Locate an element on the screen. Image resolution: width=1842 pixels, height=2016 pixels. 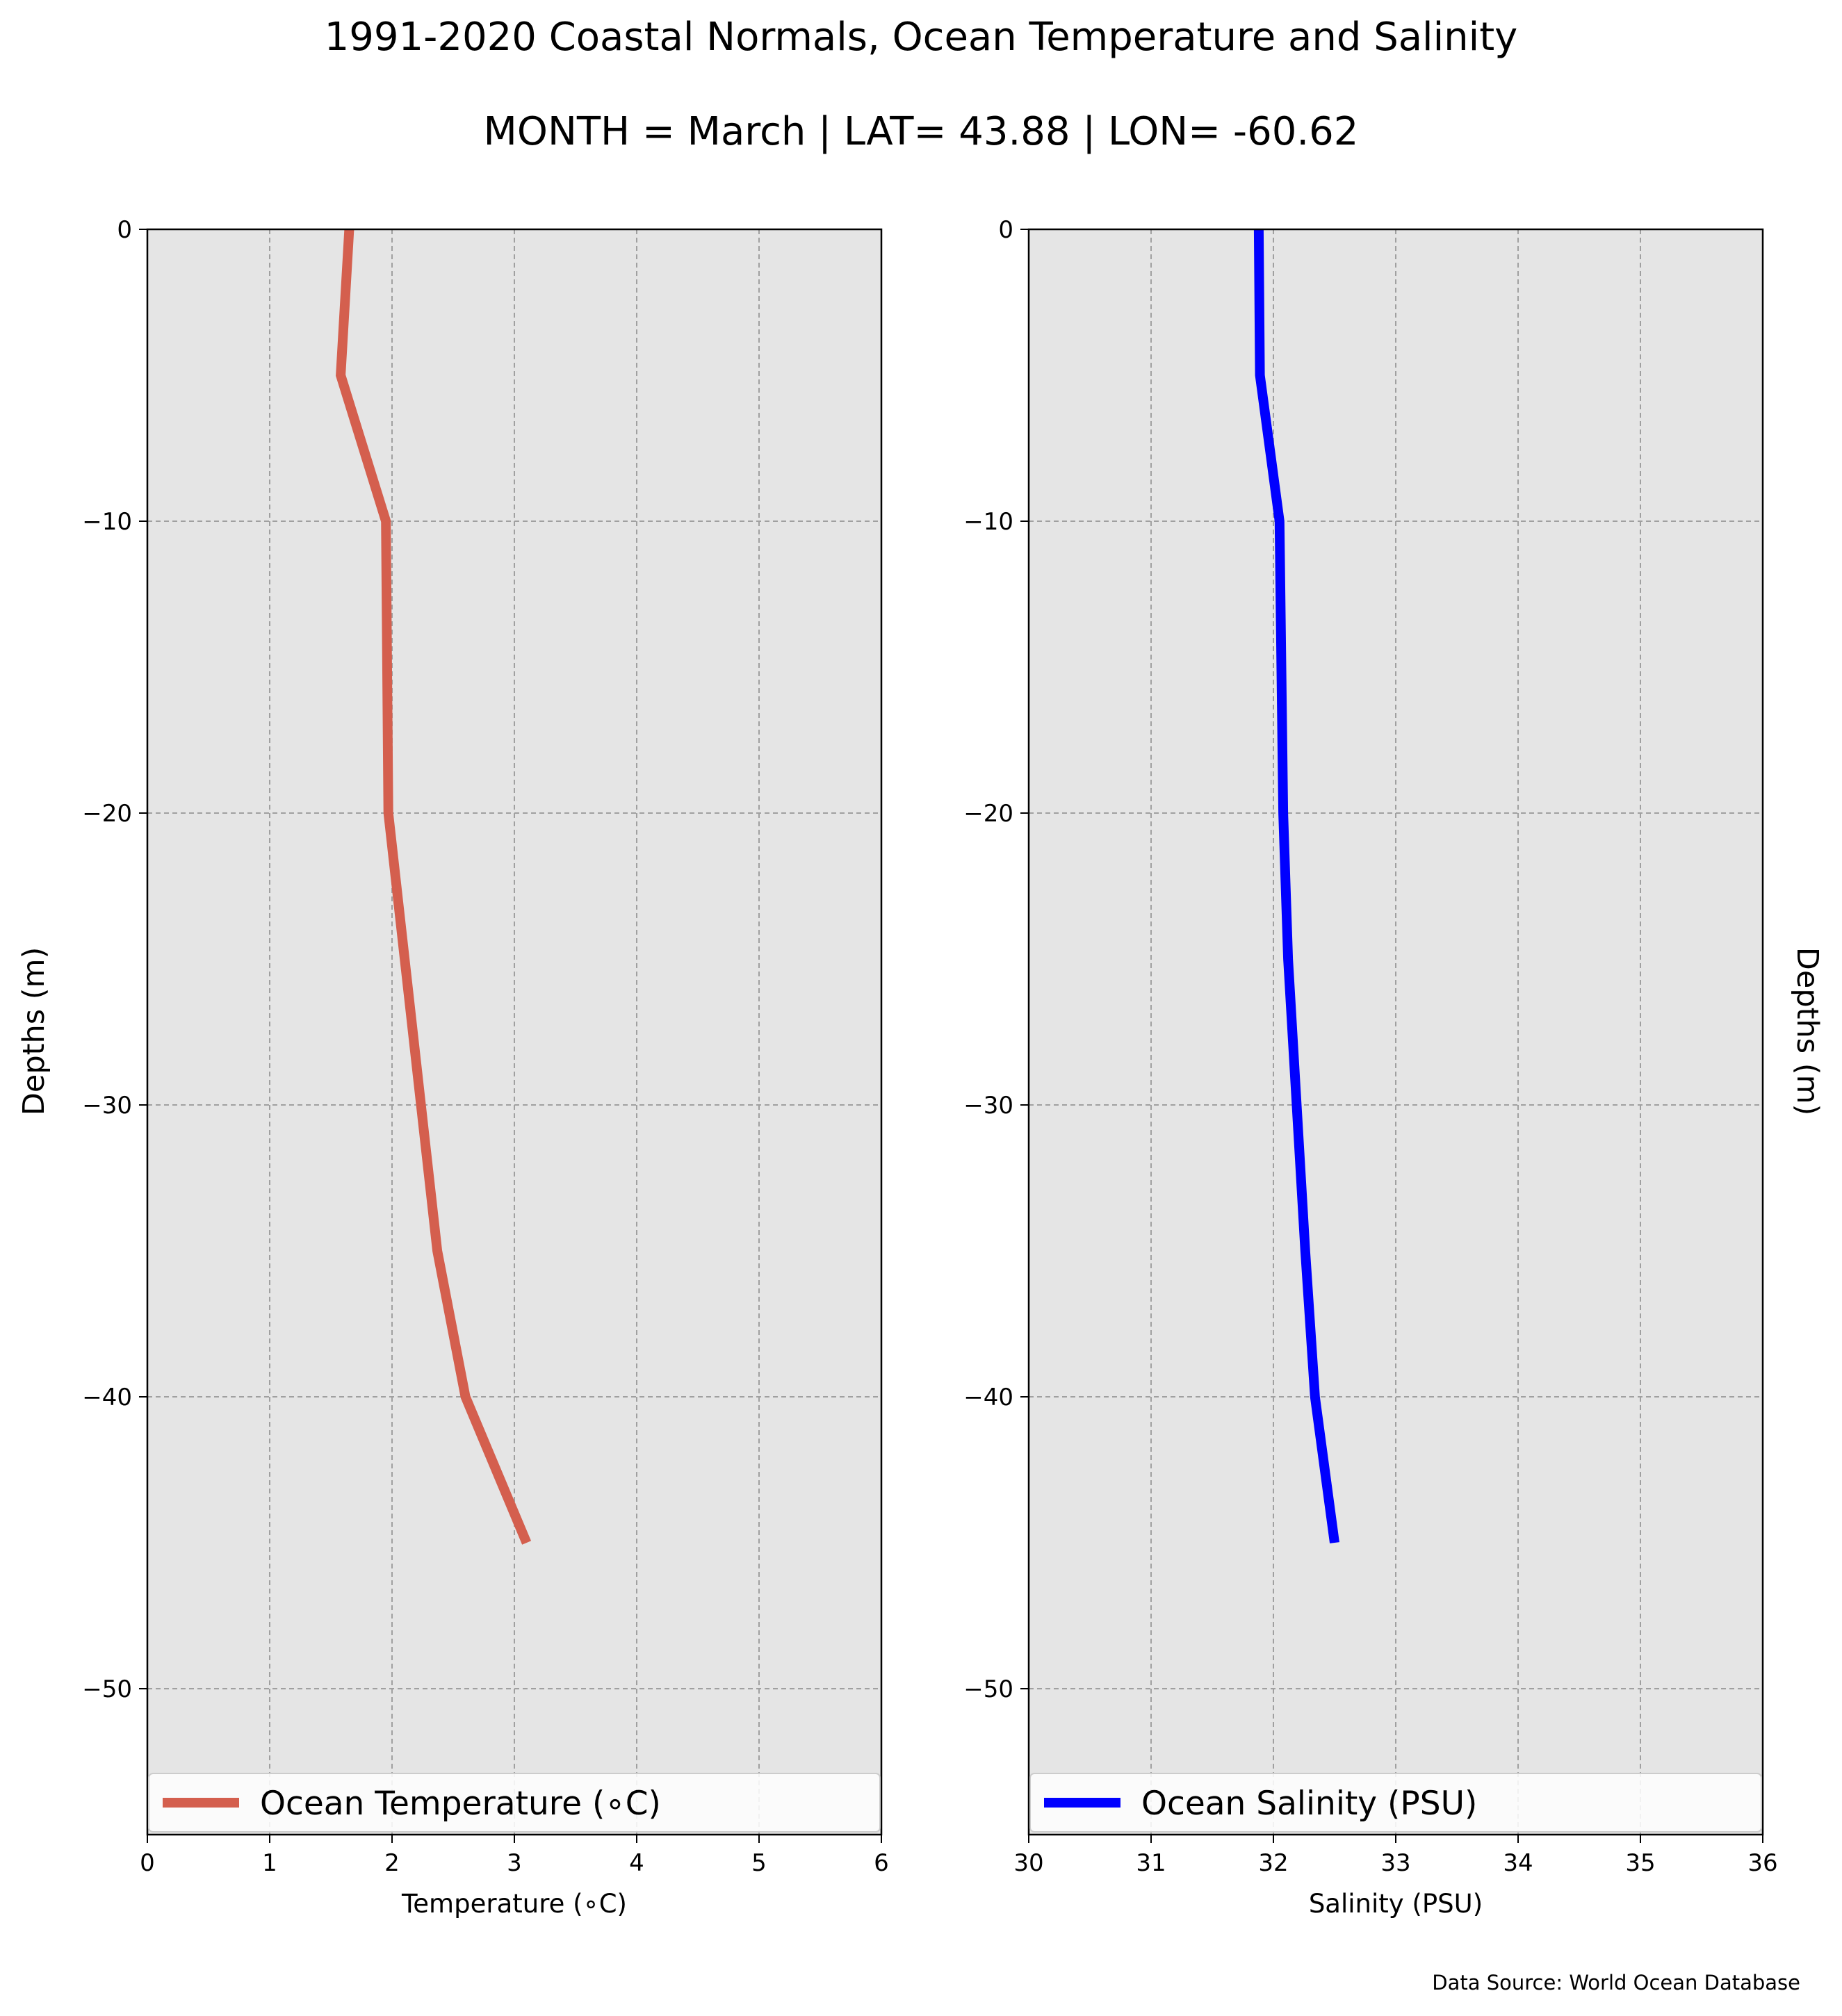
temperature-x-axis-label: Temperature (∘C) is located at coordinates (514, 1904).